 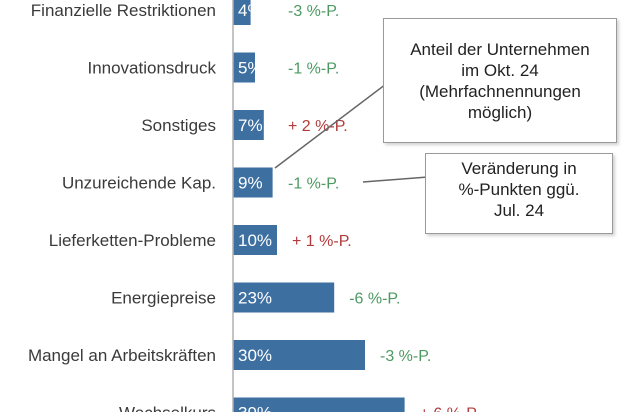 What do you see at coordinates (167, 408) in the screenshot?
I see `category-label: Wechselkurs` at bounding box center [167, 408].